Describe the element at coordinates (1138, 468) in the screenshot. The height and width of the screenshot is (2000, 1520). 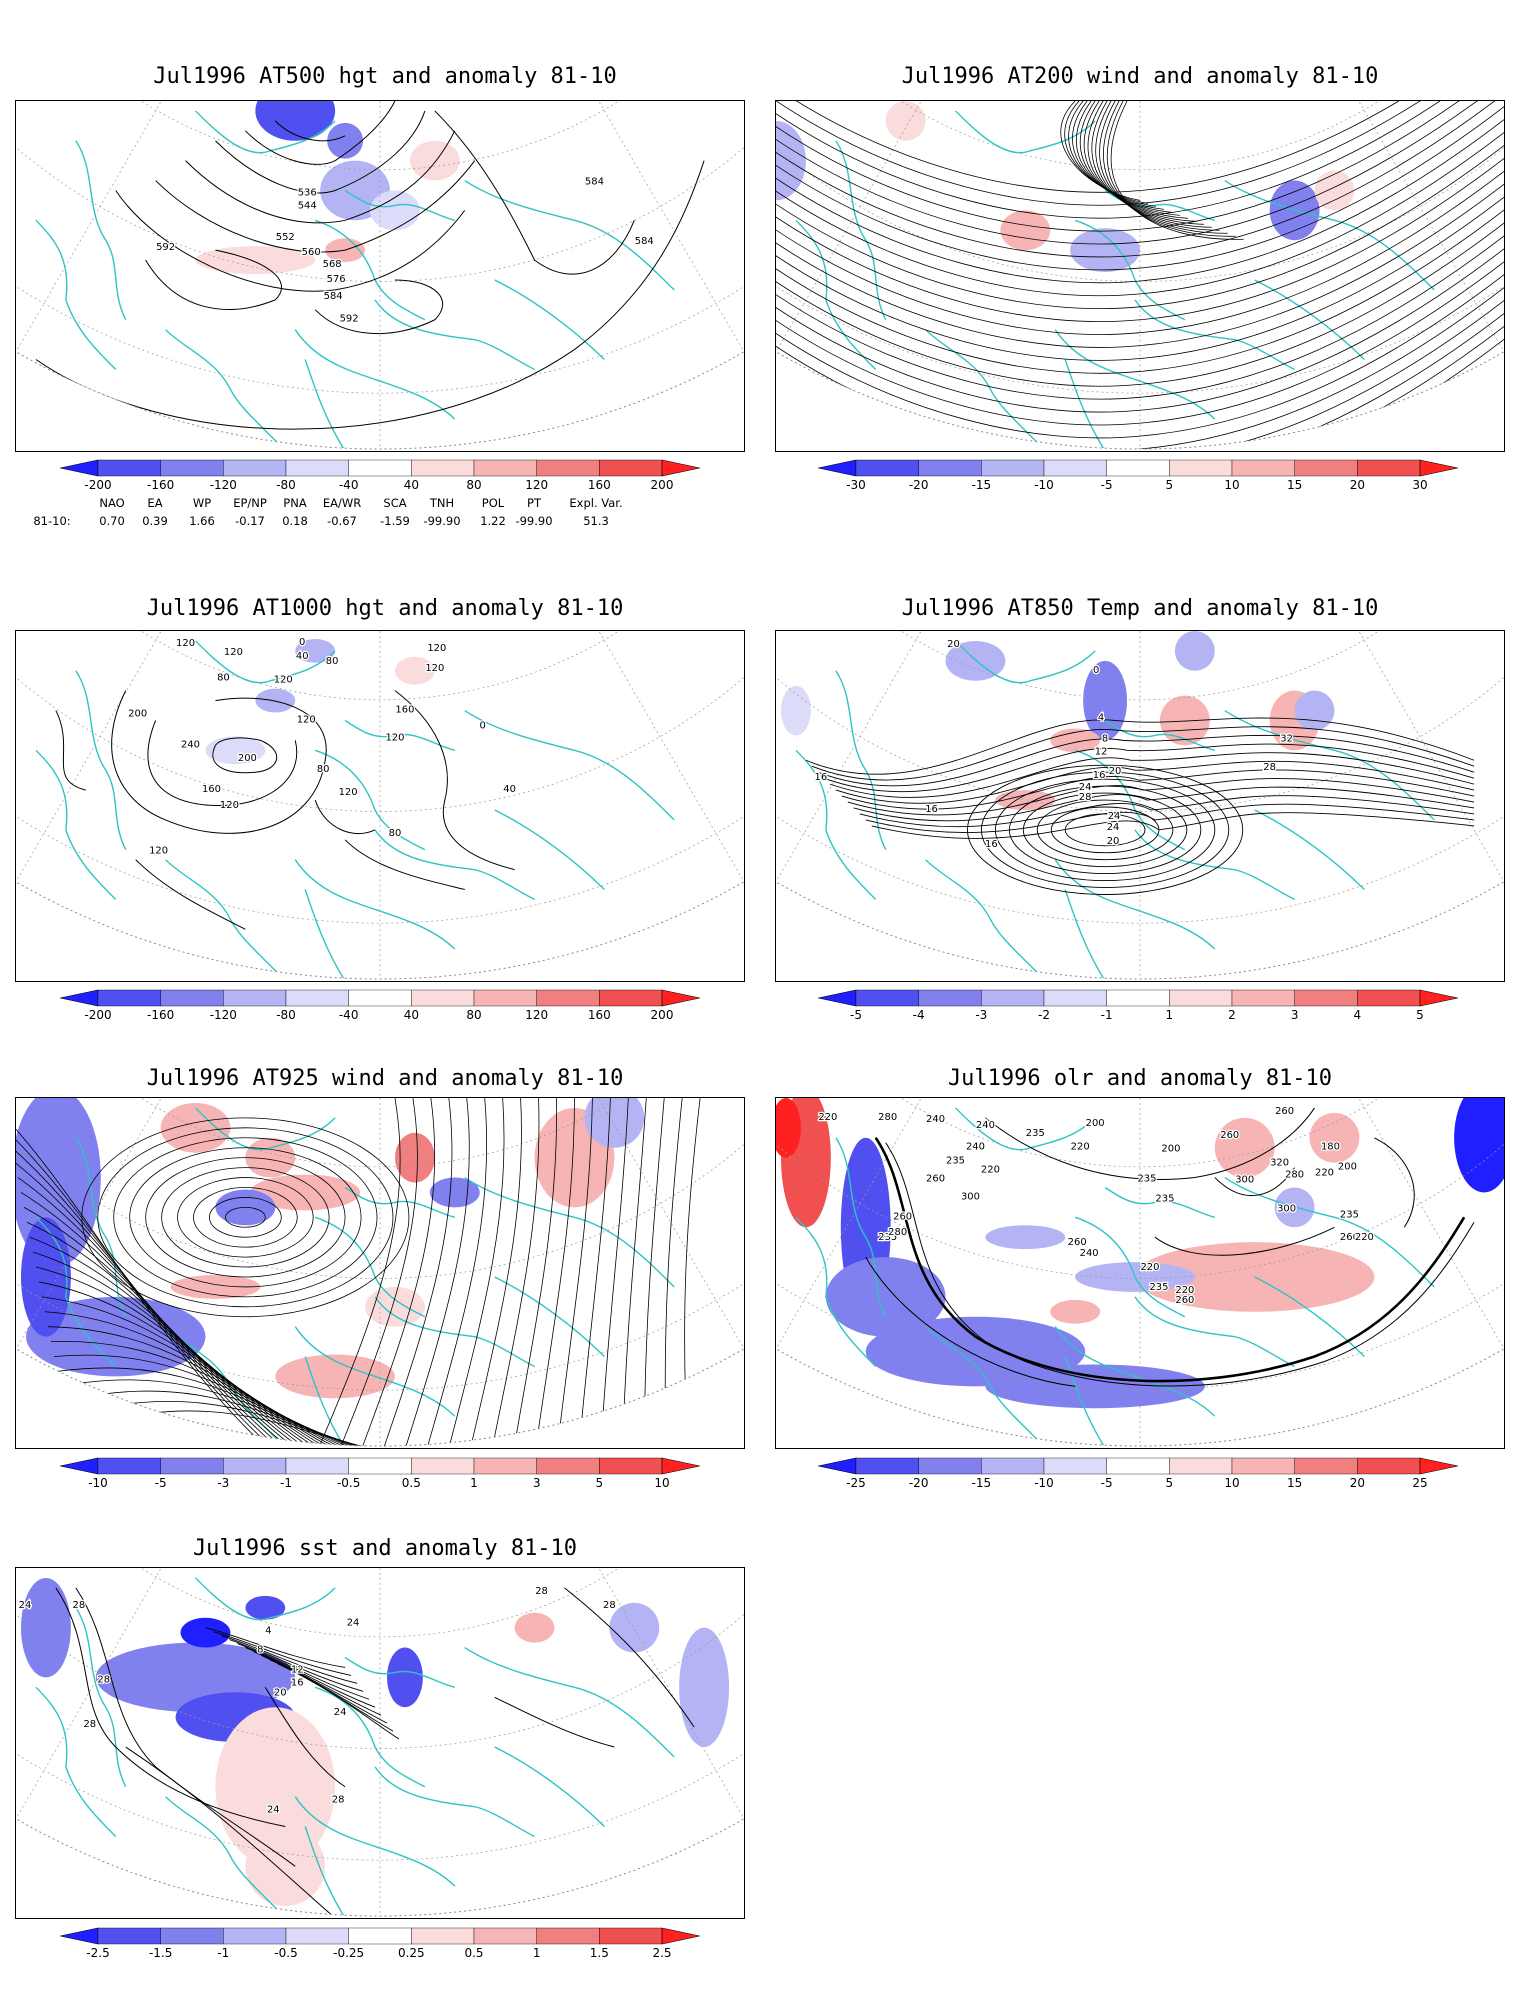
I see `colorbar-p2` at that location.